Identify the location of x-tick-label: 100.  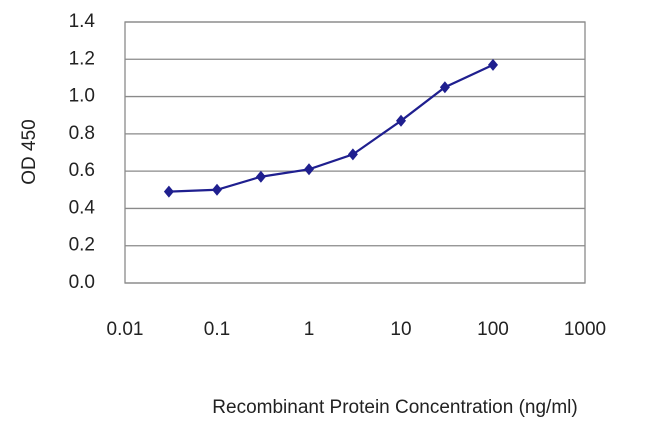
(493, 329).